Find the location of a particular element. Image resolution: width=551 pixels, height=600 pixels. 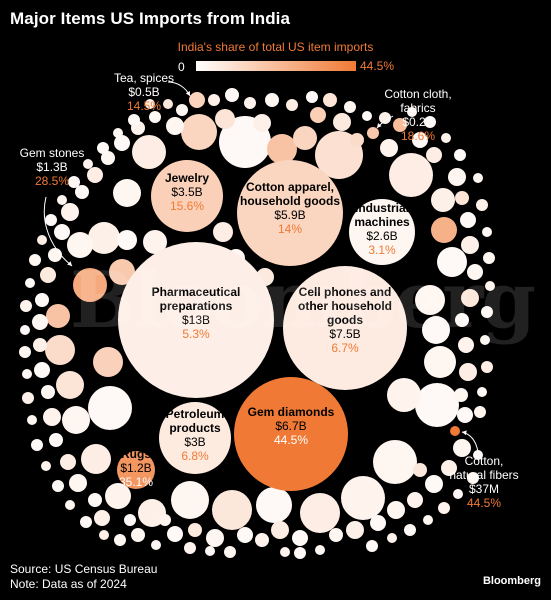

label-value-industrial-machines: $2.6B is located at coordinates (381, 236).